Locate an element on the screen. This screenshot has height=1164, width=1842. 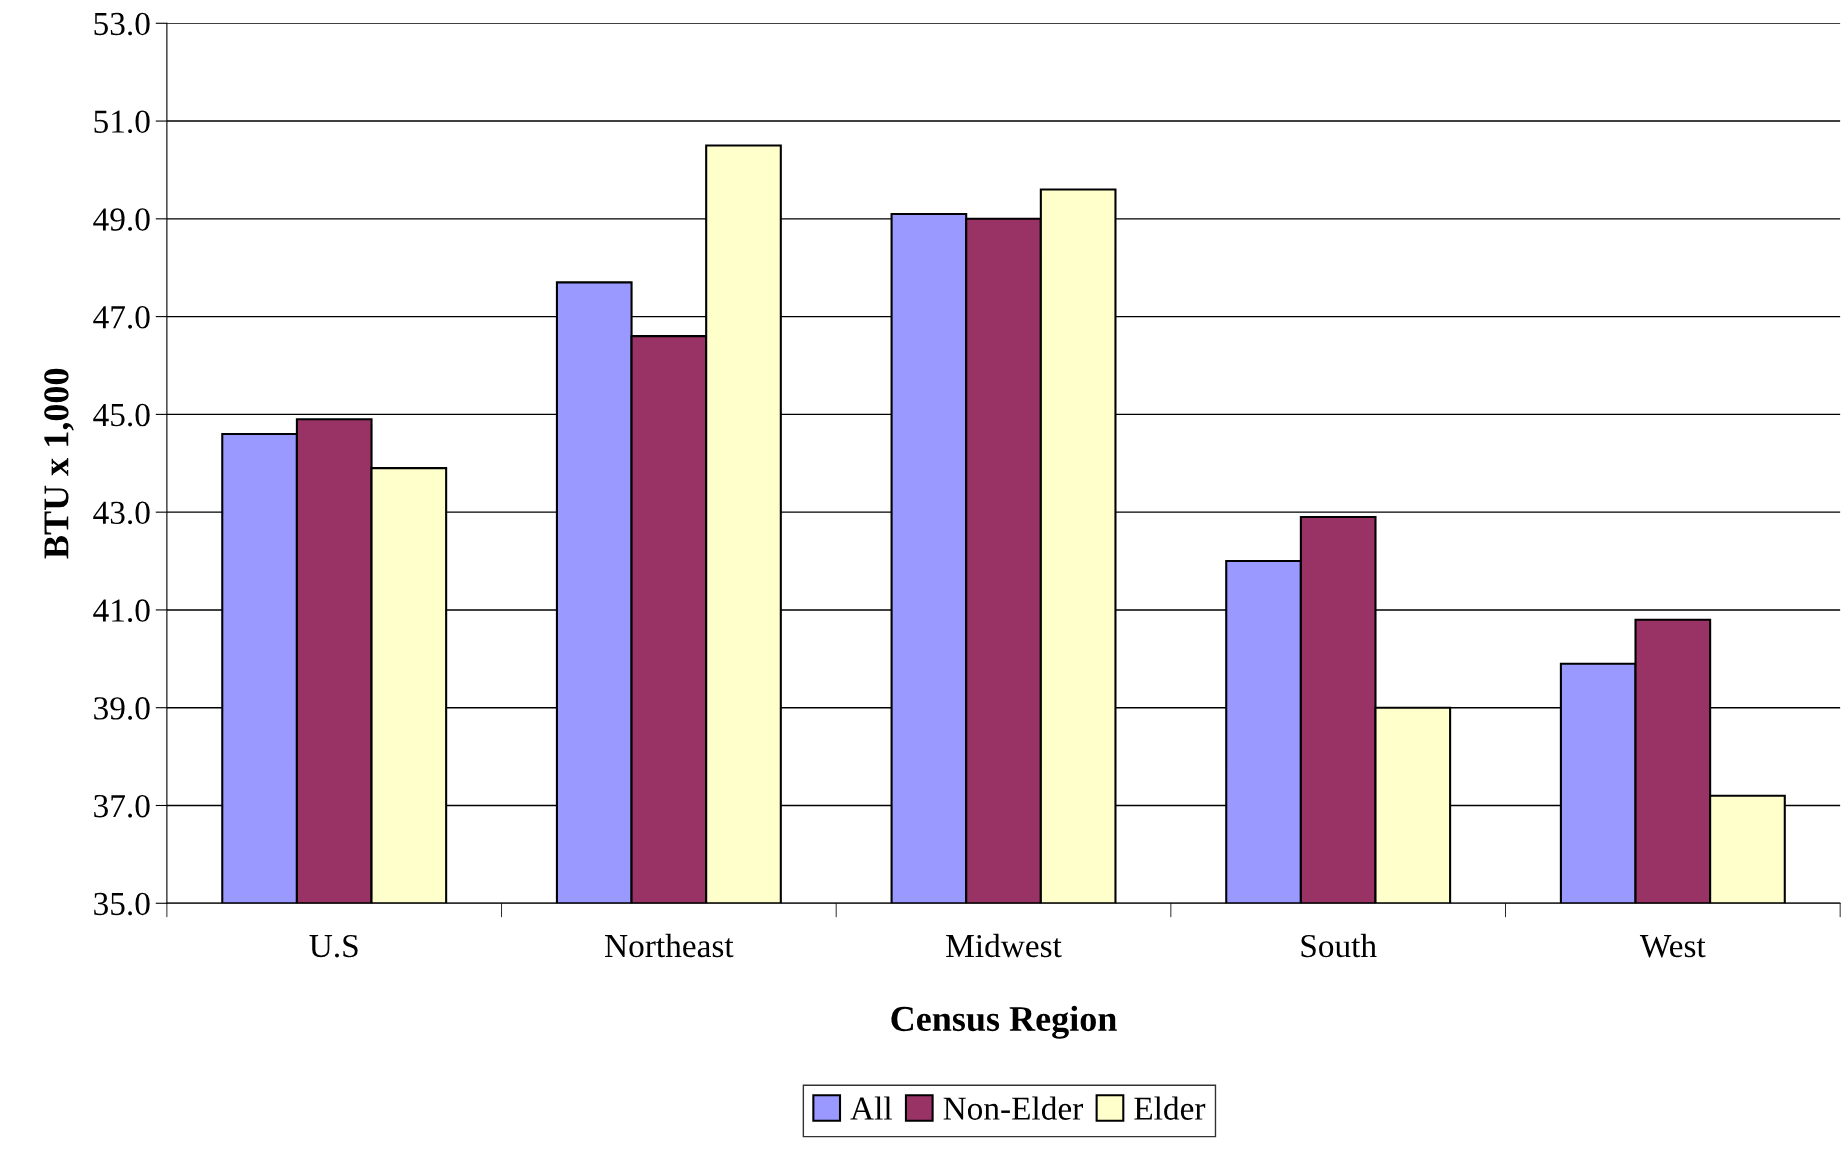
x-tick-label: Northeast is located at coordinates (669, 945).